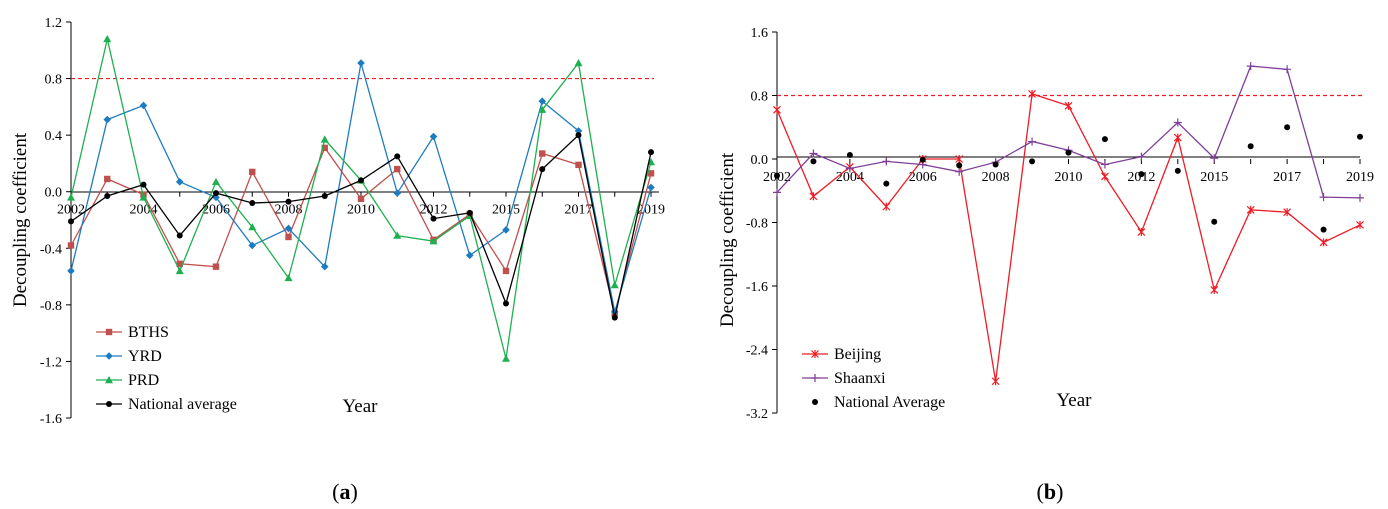 This screenshot has height=509, width=1388. What do you see at coordinates (51, 419) in the screenshot?
I see `chart-a-y-tick-label: -1.6` at bounding box center [51, 419].